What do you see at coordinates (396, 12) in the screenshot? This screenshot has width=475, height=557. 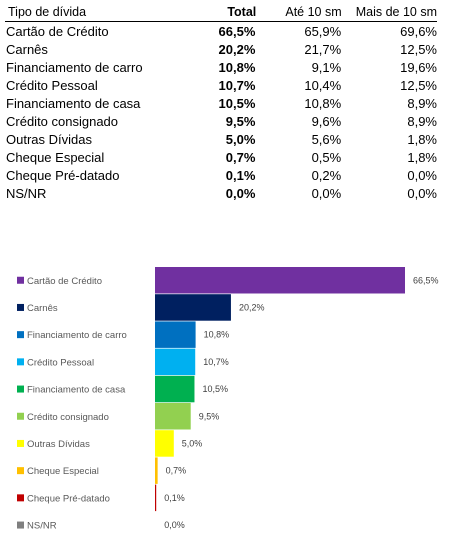 I see `header-over-10sm: Mais de 10 sm` at bounding box center [396, 12].